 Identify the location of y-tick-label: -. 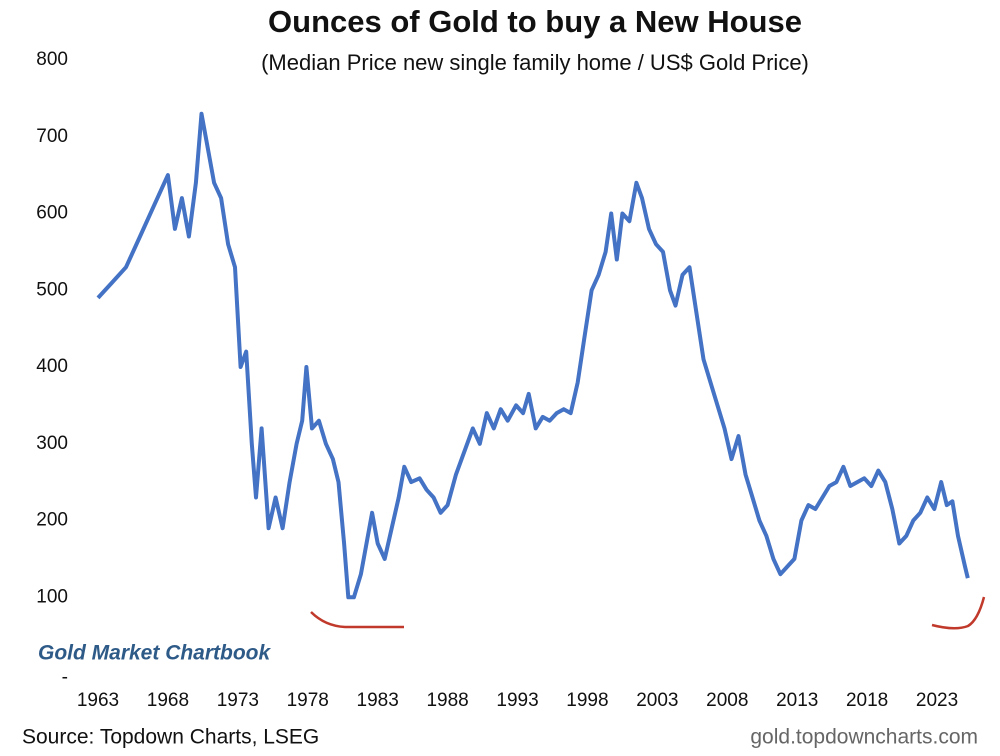
(65, 677).